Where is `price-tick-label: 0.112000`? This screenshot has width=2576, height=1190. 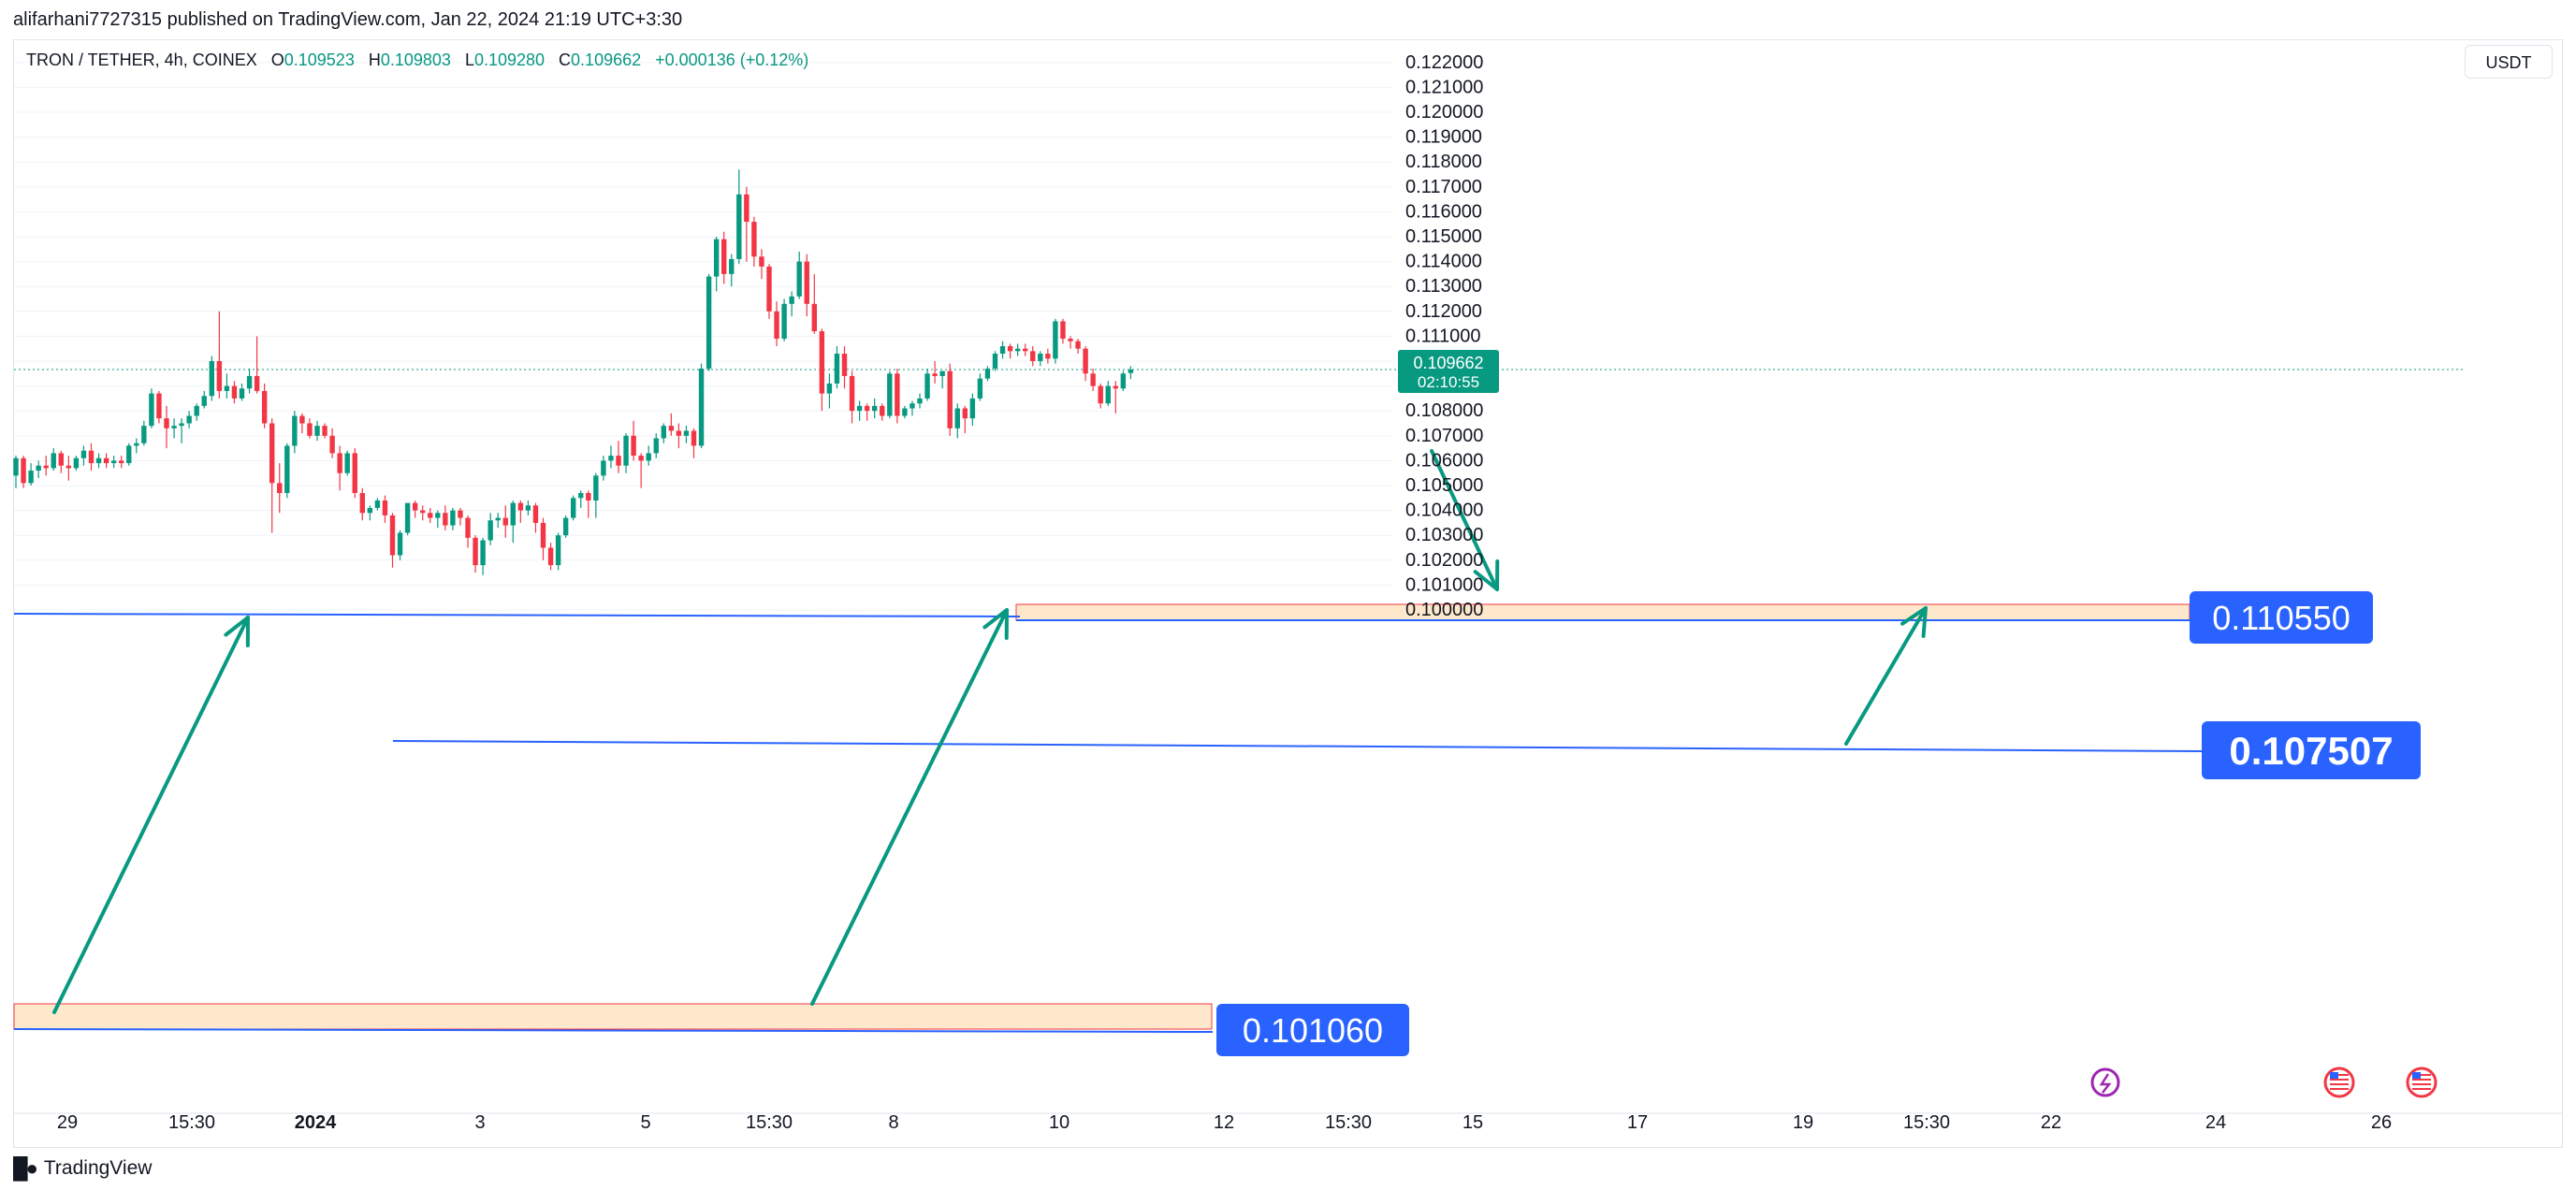 price-tick-label: 0.112000 is located at coordinates (1443, 311).